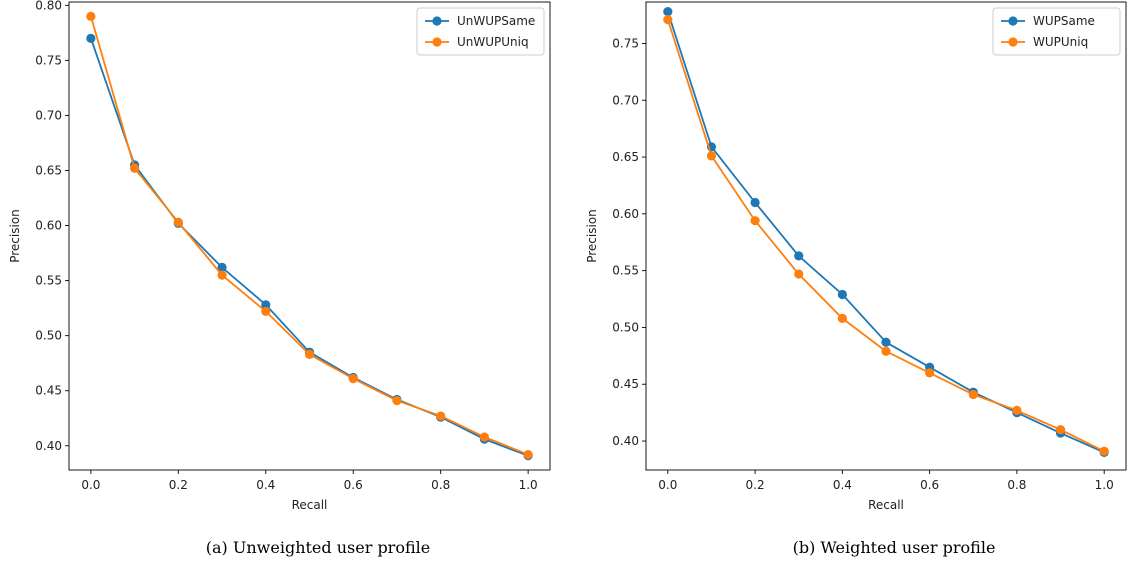 The image size is (1129, 565). I want to click on caption-a: (a) Unweighted user profile, so click(318, 547).